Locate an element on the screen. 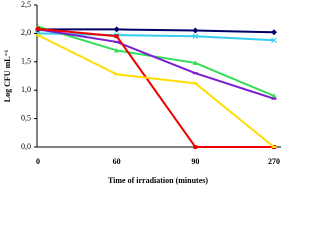 This screenshot has width=320, height=240. y-tick-label: 2,0 is located at coordinates (26, 32).